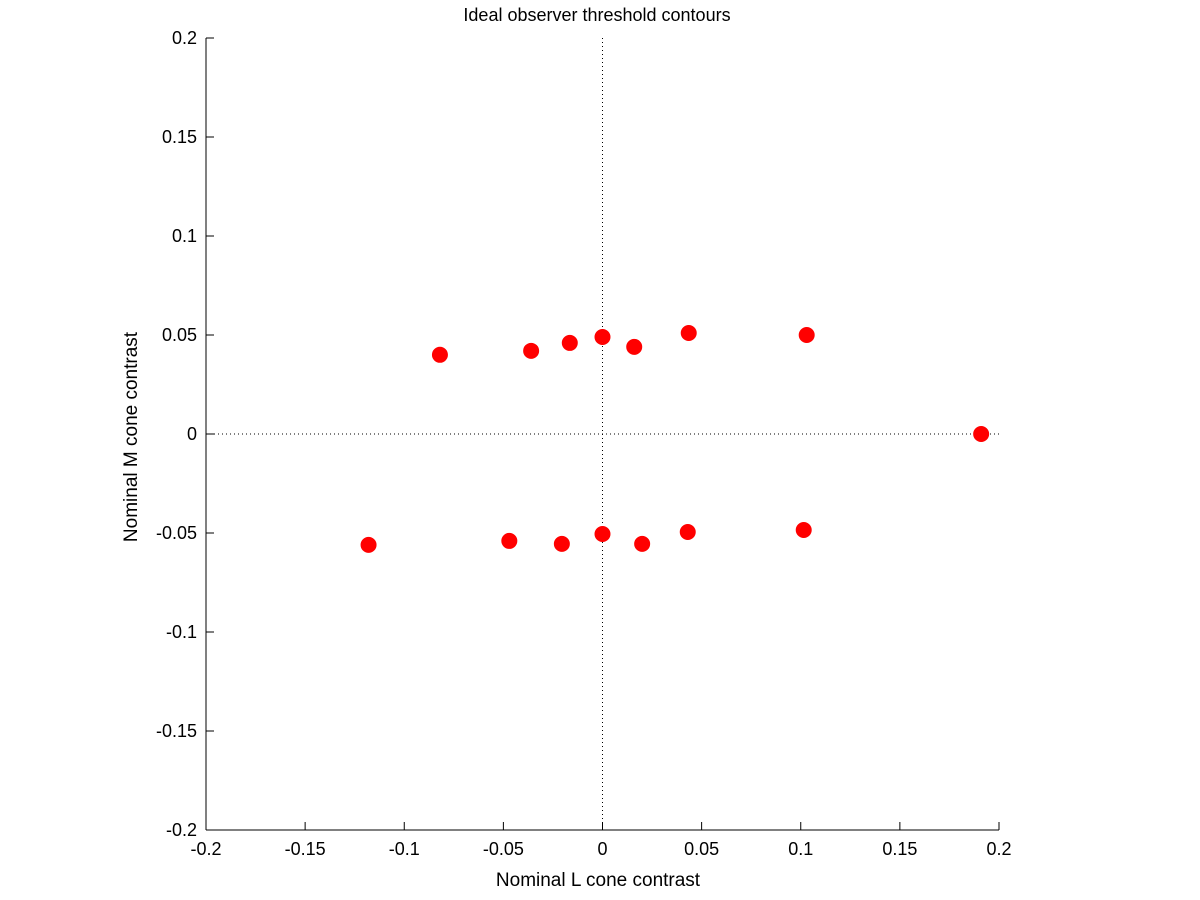  What do you see at coordinates (205, 849) in the screenshot?
I see `x-tick-label: -0.2` at bounding box center [205, 849].